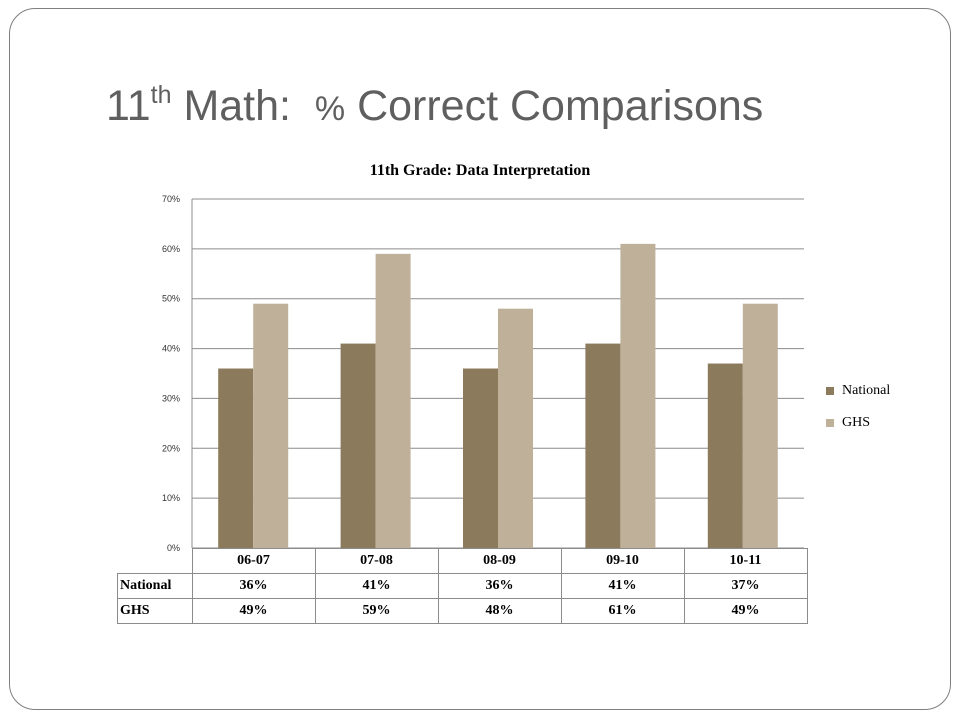 Image resolution: width=960 pixels, height=720 pixels. Describe the element at coordinates (171, 249) in the screenshot. I see `y-tick-label: 60%` at that location.